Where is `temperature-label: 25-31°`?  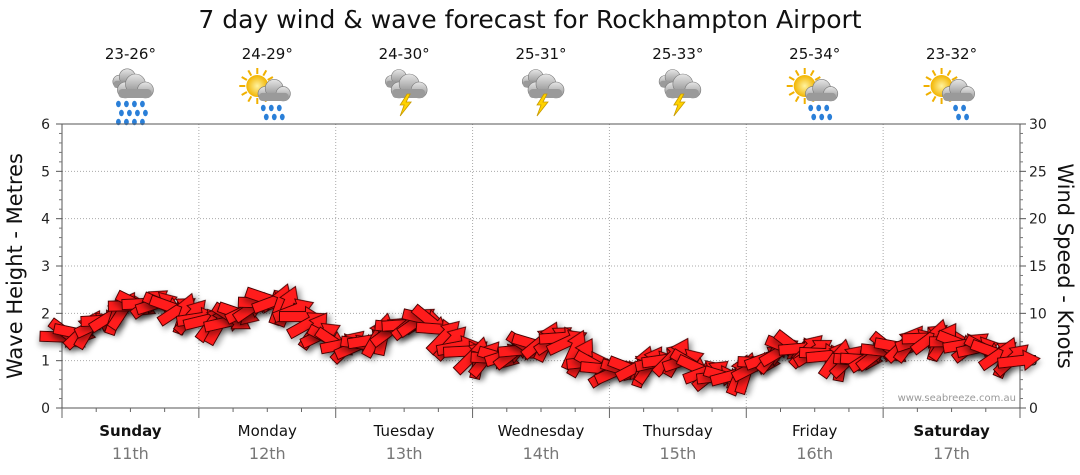
temperature-label: 25-31° is located at coordinates (540, 54).